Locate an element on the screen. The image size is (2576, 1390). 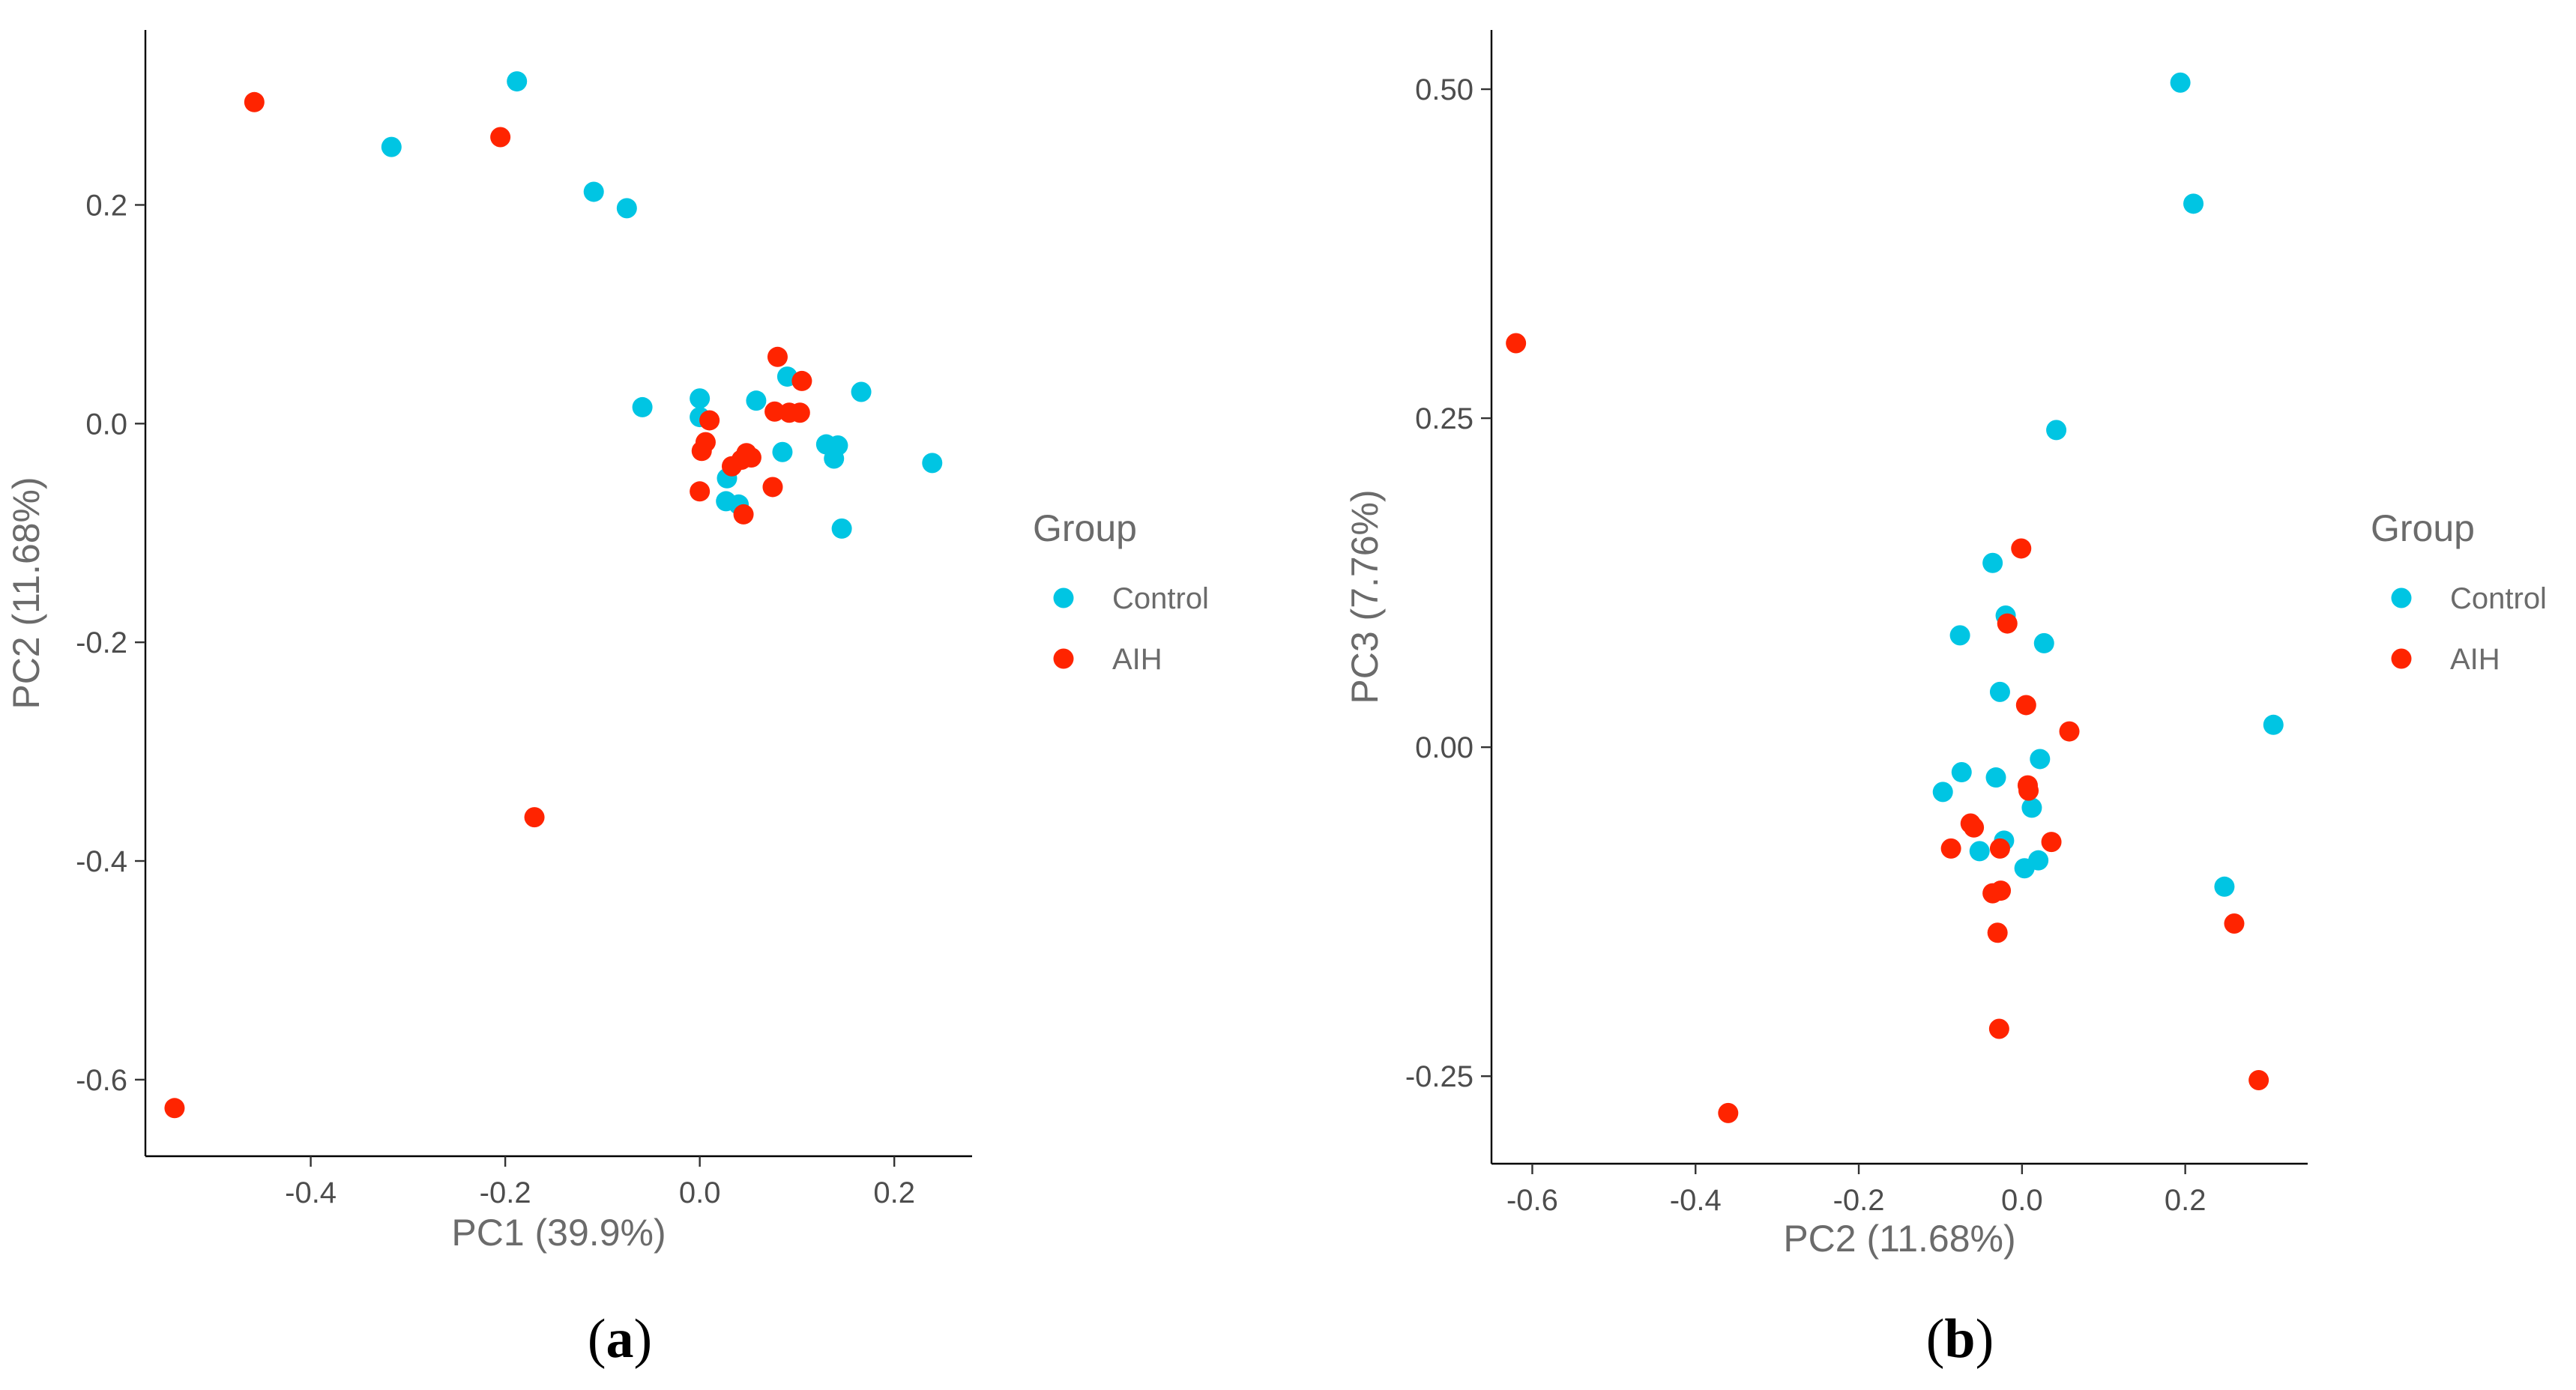
y-tick-label: -0.4 is located at coordinates (101, 861).